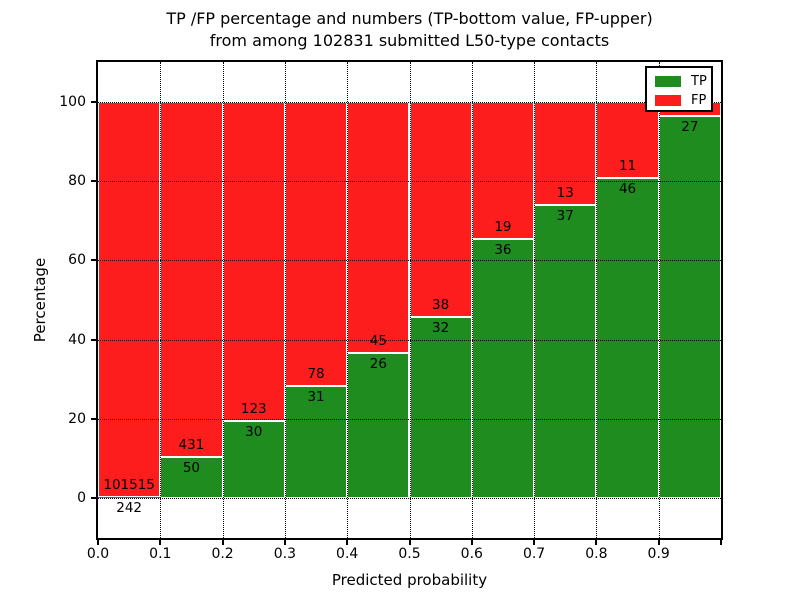 This screenshot has width=800, height=600. What do you see at coordinates (699, 100) in the screenshot?
I see `fp-legend-label: FP` at bounding box center [699, 100].